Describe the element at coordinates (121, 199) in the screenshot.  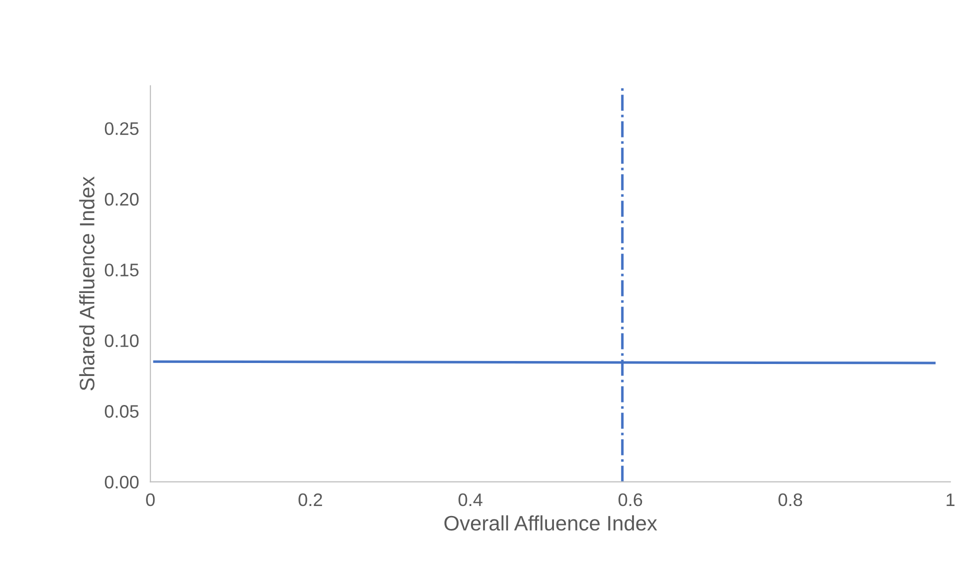
I see `y-tick-label: 0.20` at that location.